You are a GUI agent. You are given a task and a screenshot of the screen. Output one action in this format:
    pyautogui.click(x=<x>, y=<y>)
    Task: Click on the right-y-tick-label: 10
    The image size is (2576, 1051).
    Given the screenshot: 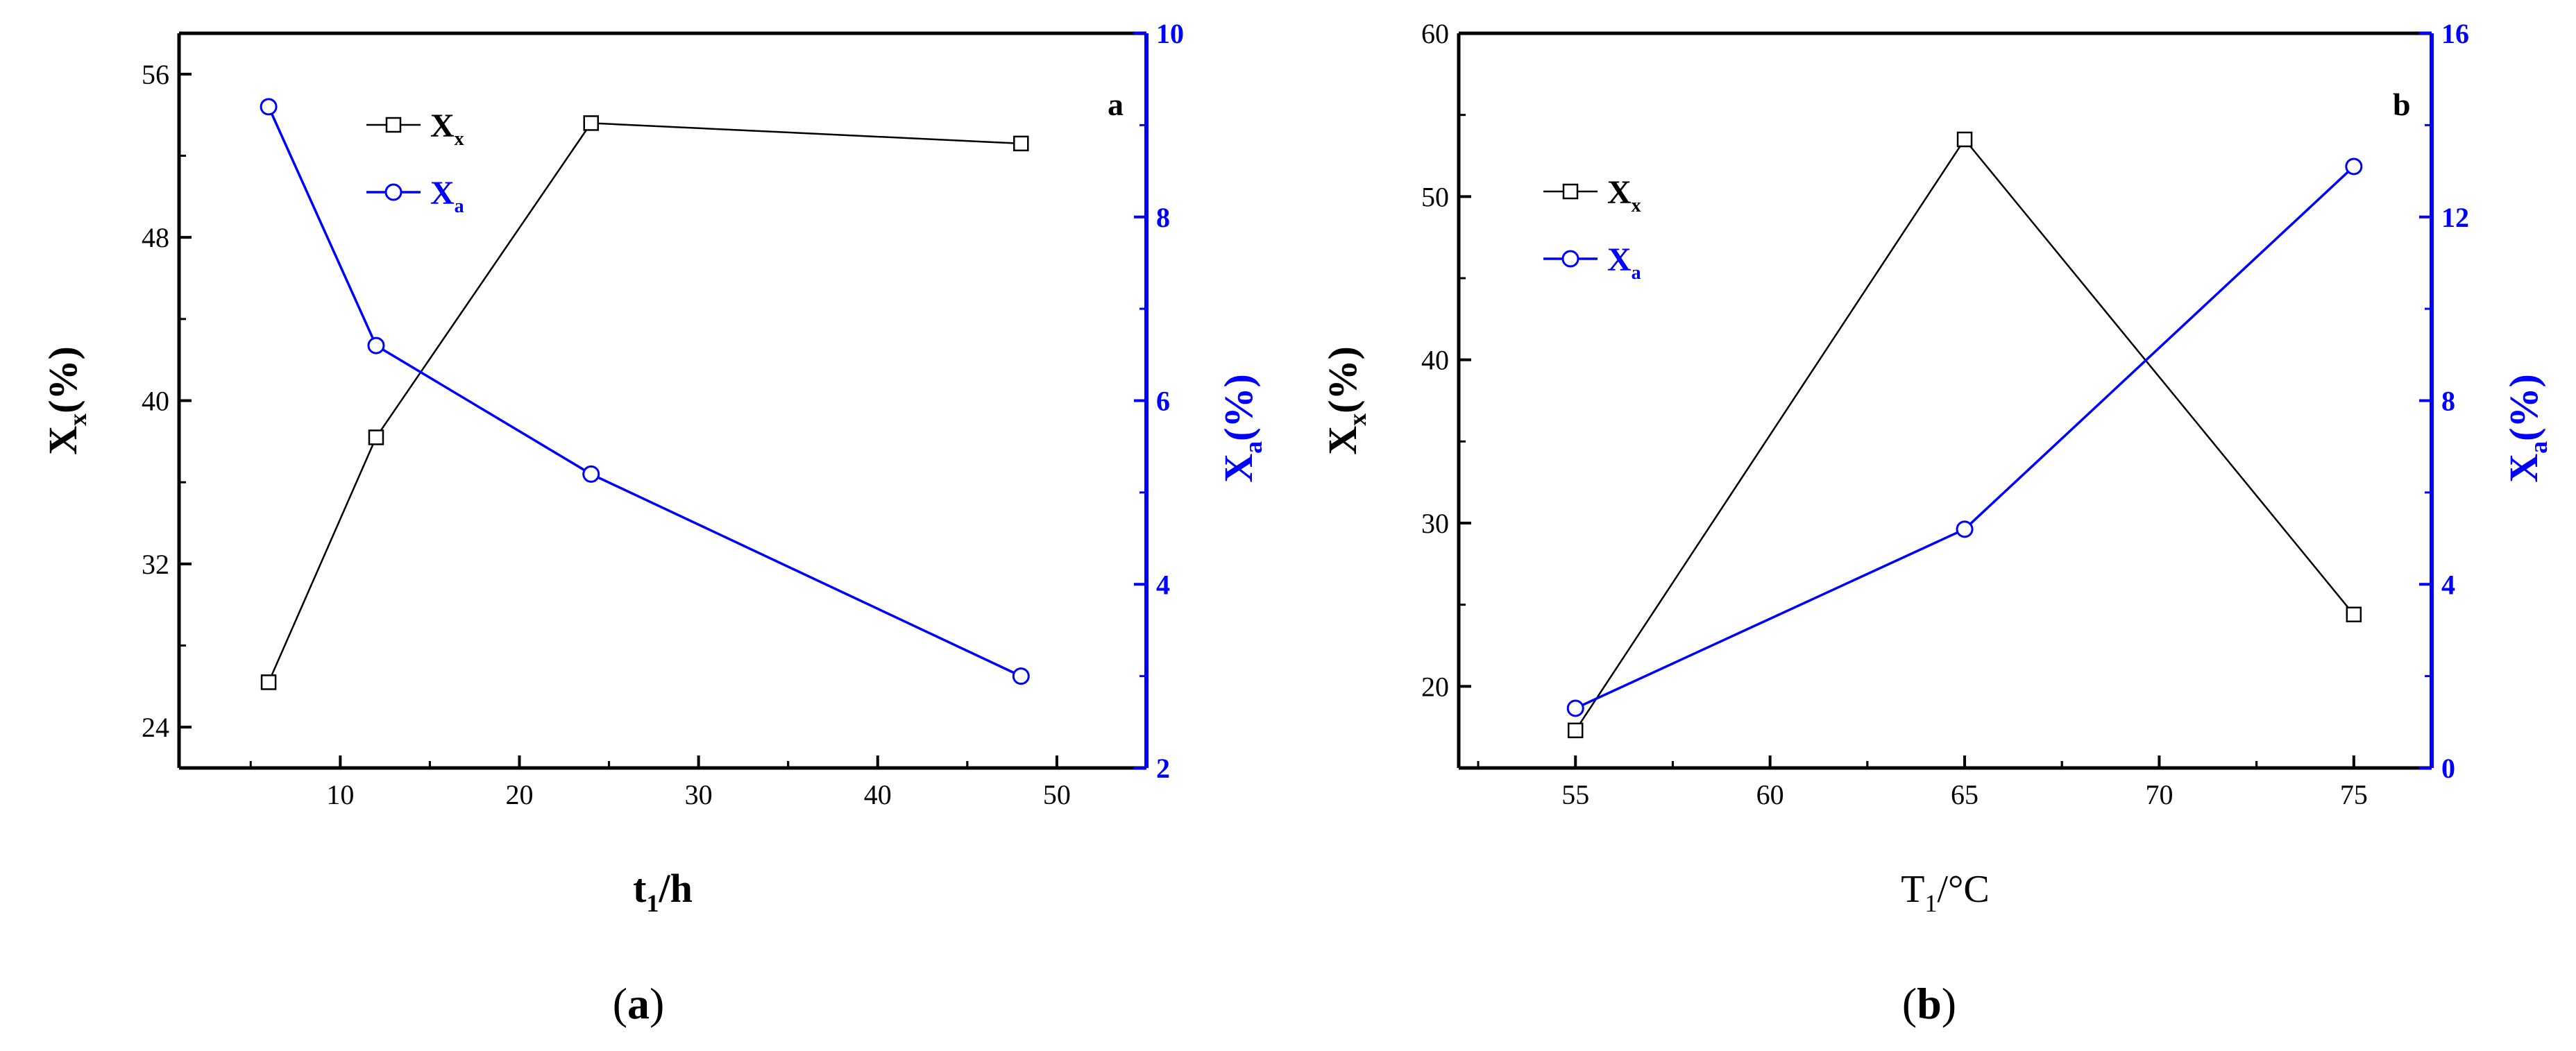 What is the action you would take?
    pyautogui.click(x=1170, y=33)
    